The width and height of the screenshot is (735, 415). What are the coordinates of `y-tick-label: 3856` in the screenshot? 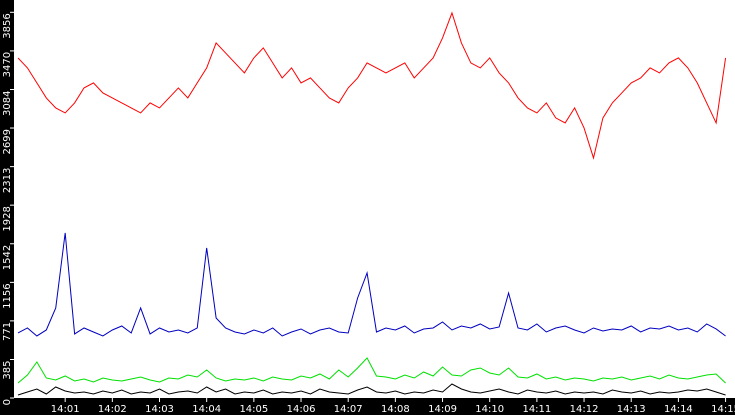 It's located at (7, 25).